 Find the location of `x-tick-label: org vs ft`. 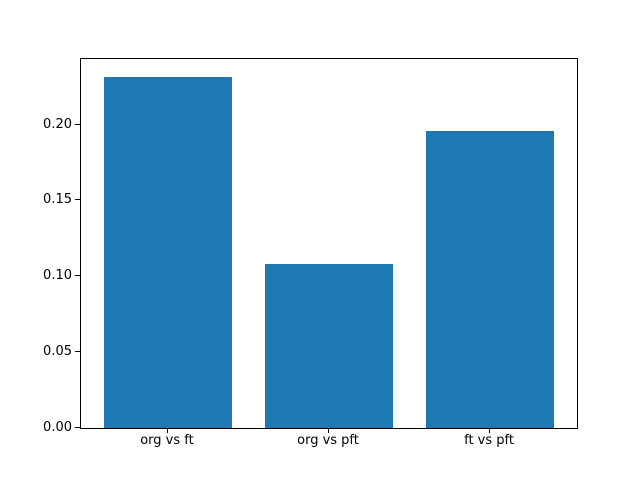

x-tick-label: org vs ft is located at coordinates (167, 440).